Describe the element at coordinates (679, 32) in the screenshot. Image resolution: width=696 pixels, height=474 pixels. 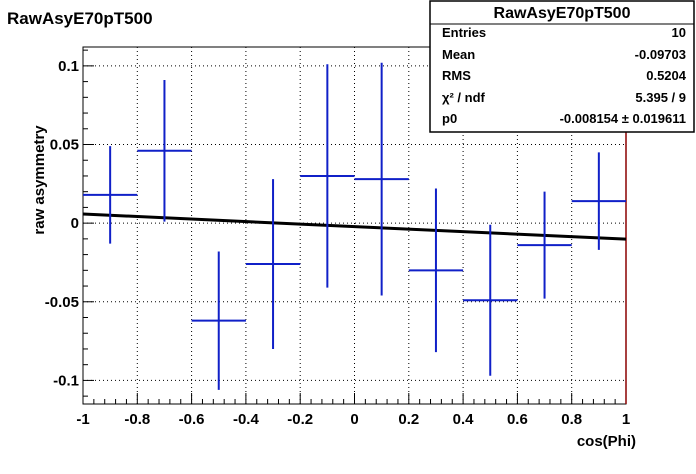
I see `stats-row-value: 10` at that location.